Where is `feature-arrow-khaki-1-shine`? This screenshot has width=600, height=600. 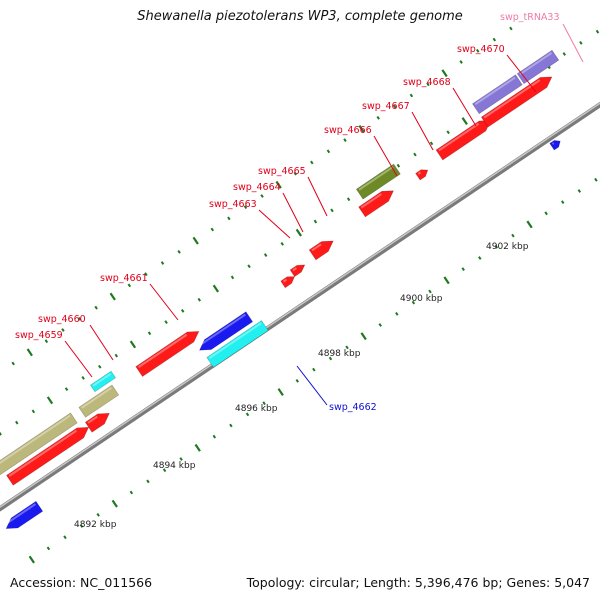 feature-arrow-khaki-1-shine is located at coordinates (35, 439).